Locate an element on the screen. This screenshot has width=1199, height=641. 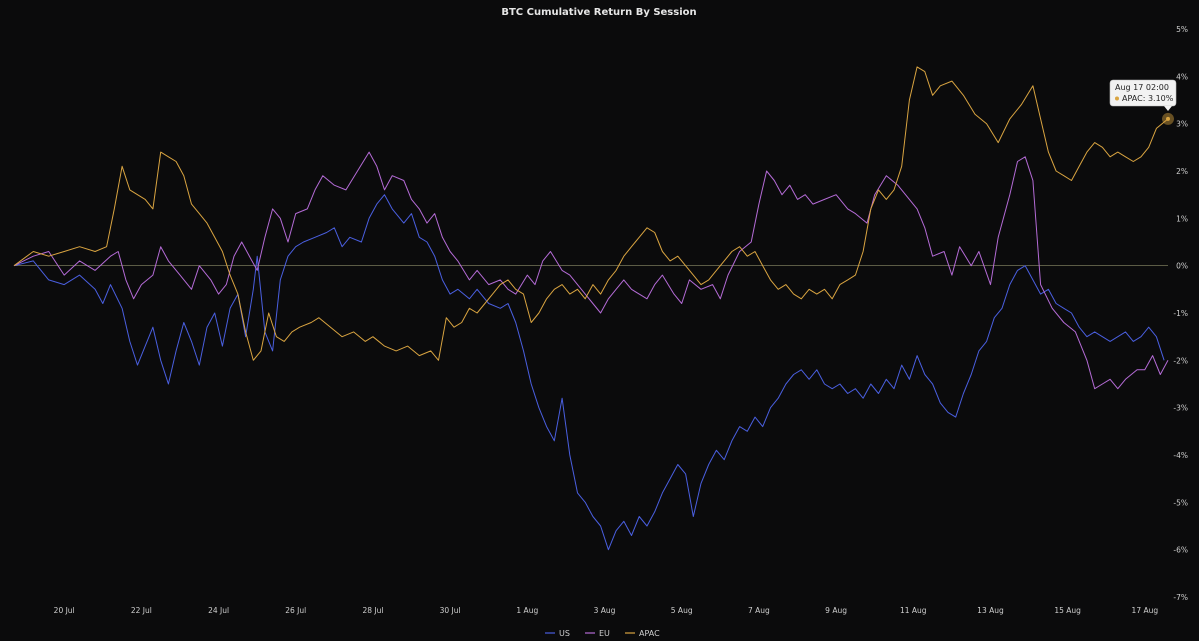
tooltip-swatch is located at coordinates (1117, 98).